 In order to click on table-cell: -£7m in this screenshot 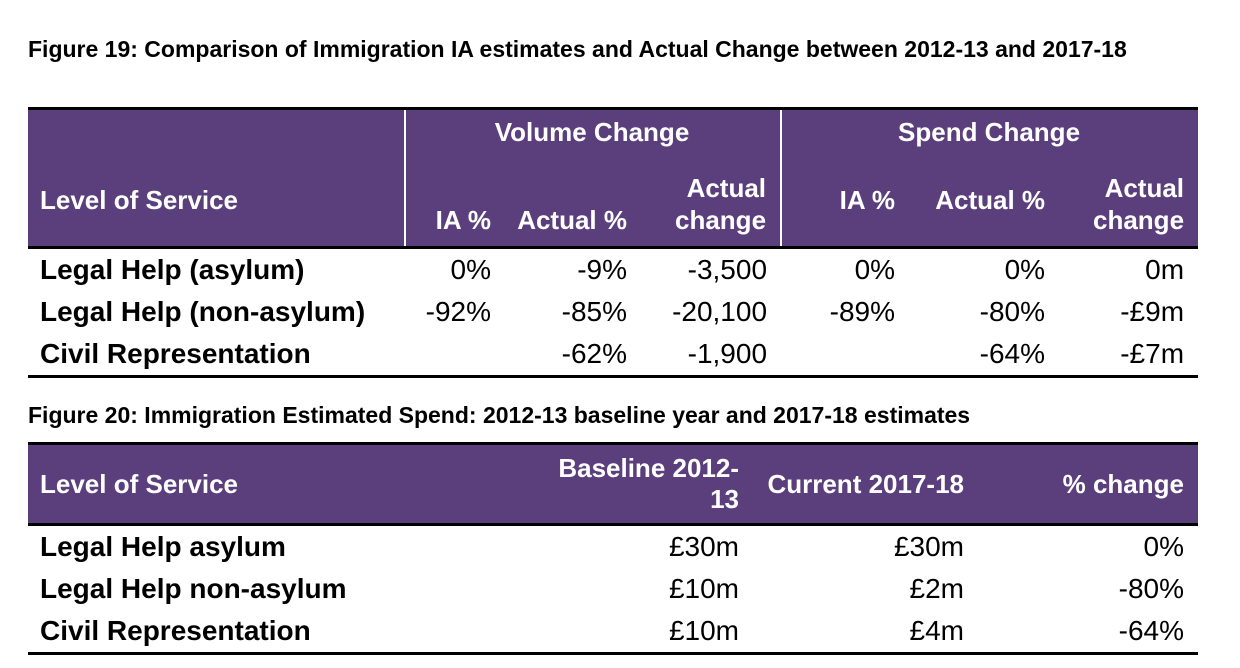, I will do `click(1129, 355)`.